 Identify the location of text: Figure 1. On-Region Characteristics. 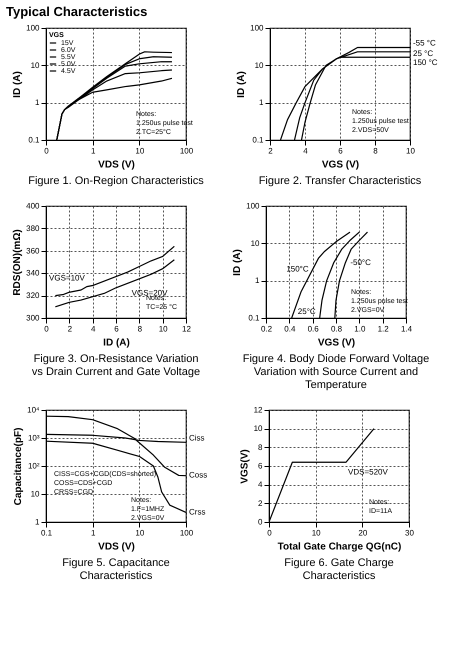
(116, 181).